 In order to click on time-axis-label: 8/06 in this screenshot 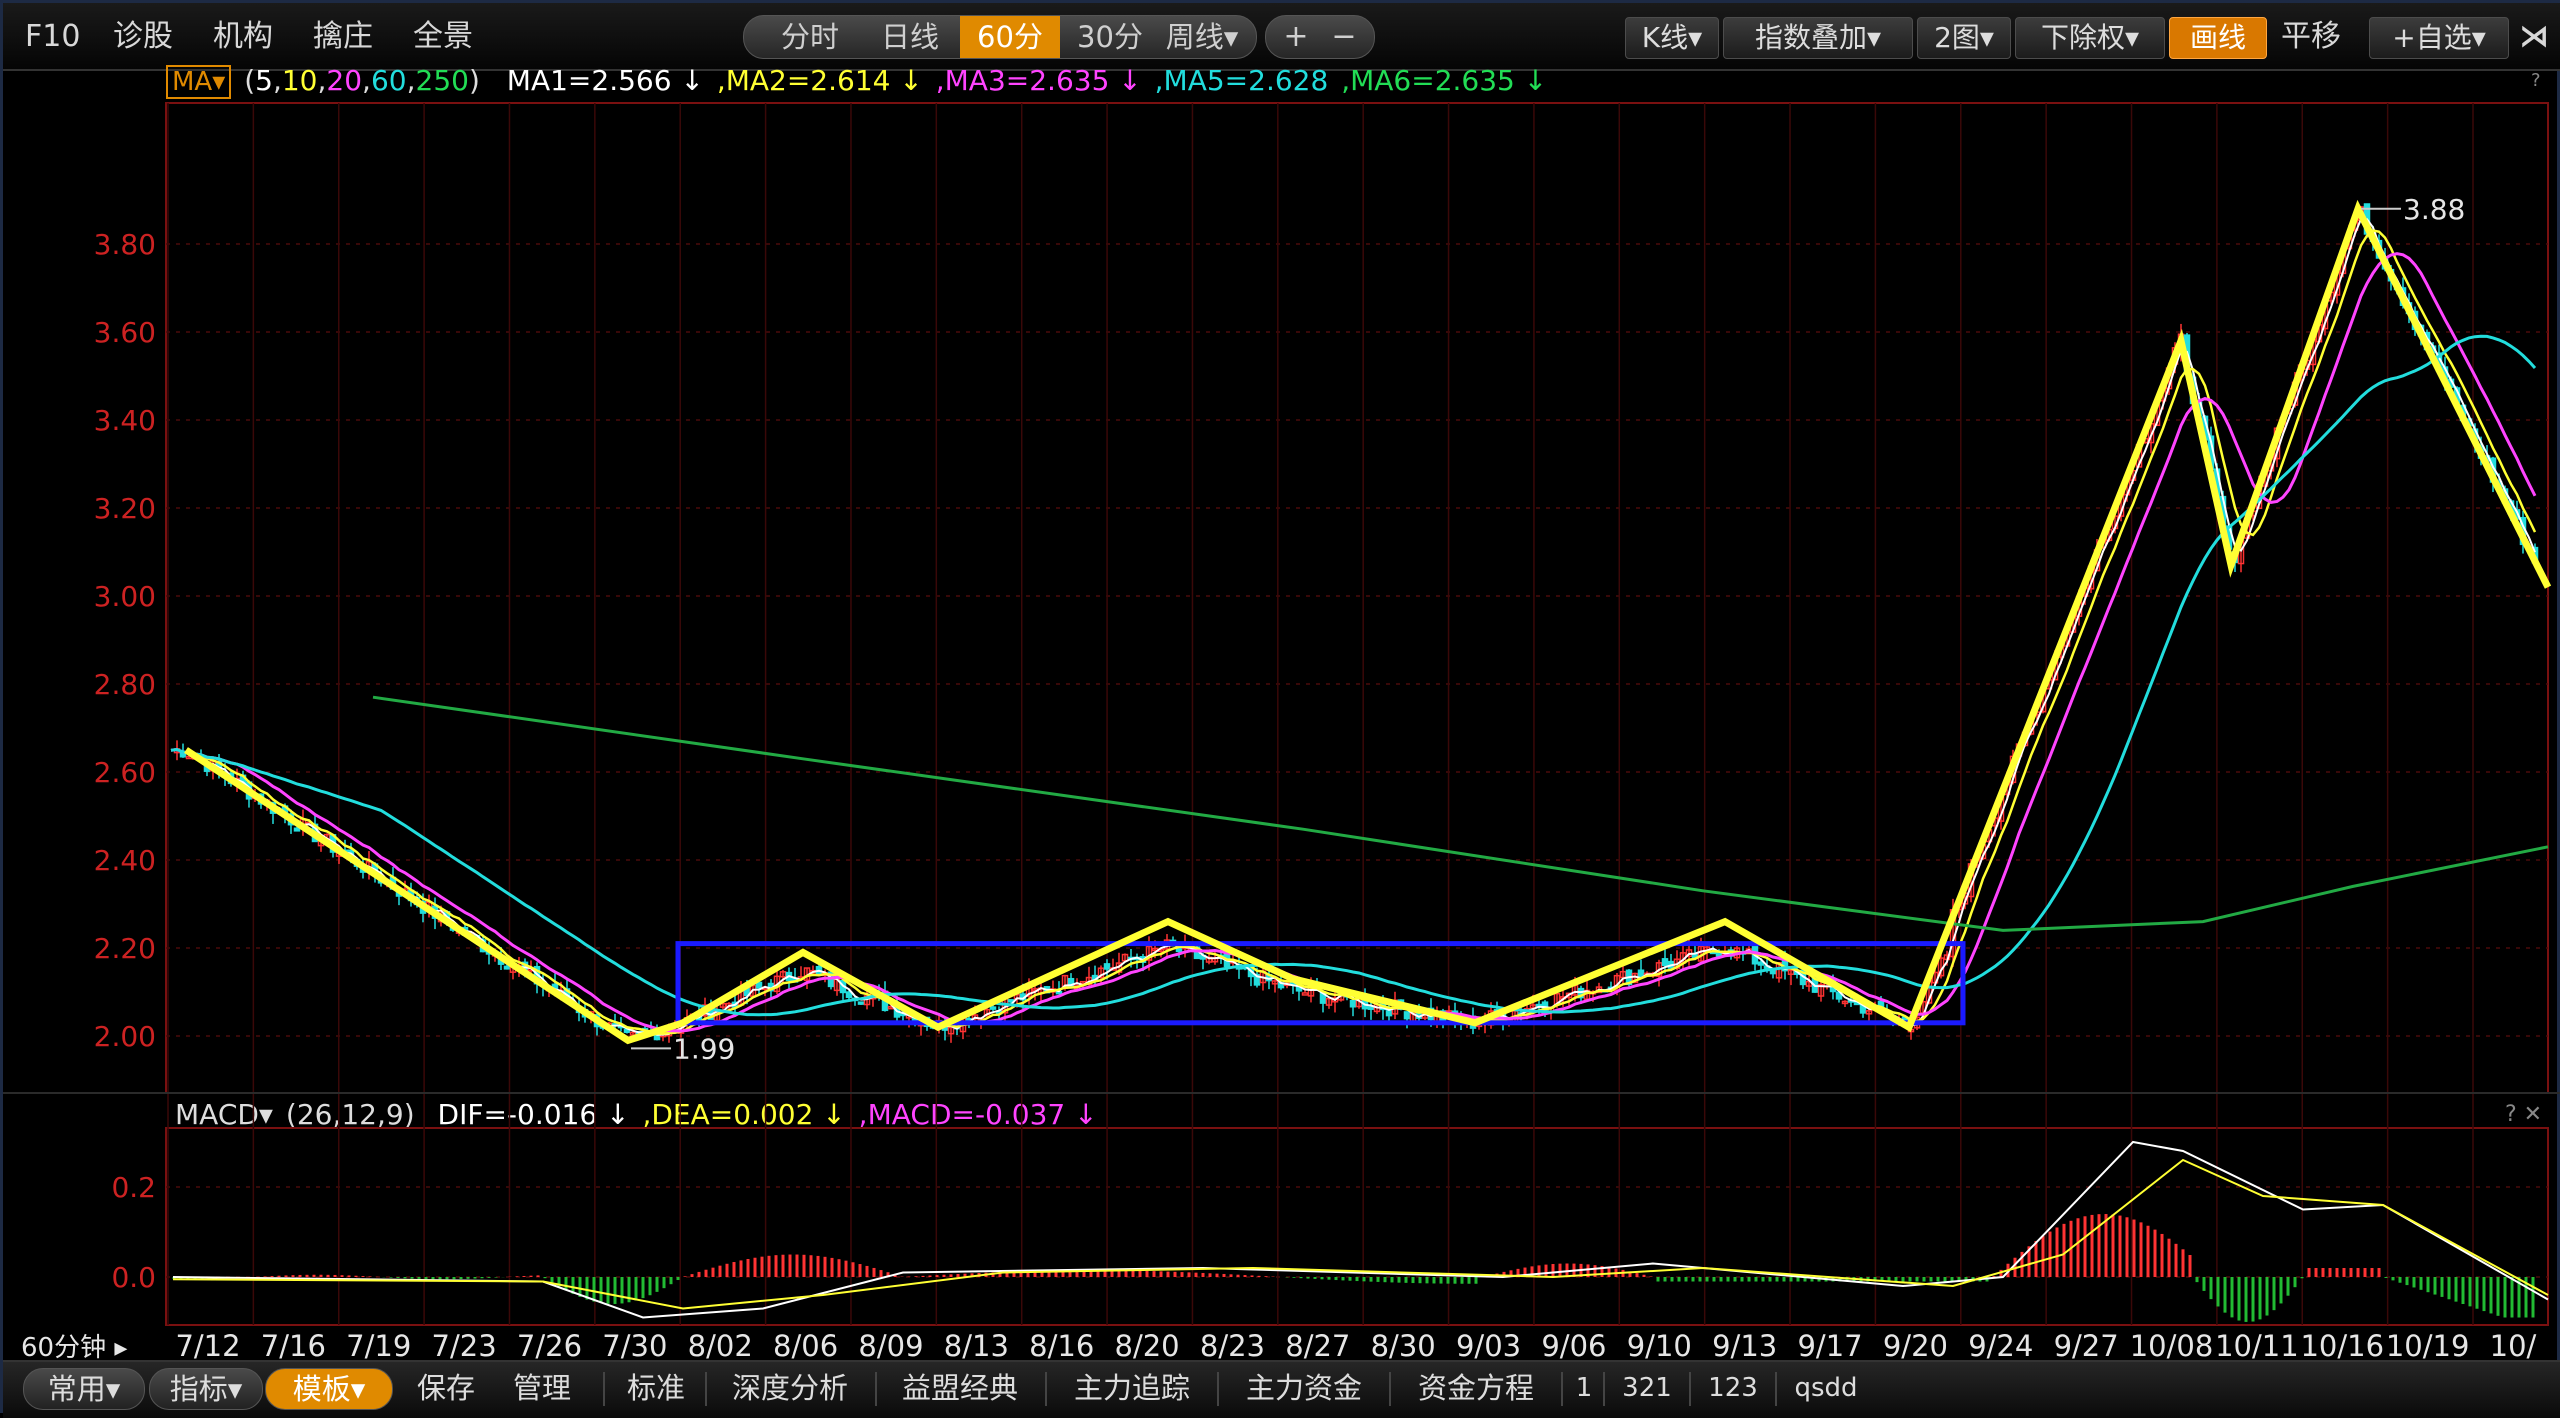, I will do `click(805, 1344)`.